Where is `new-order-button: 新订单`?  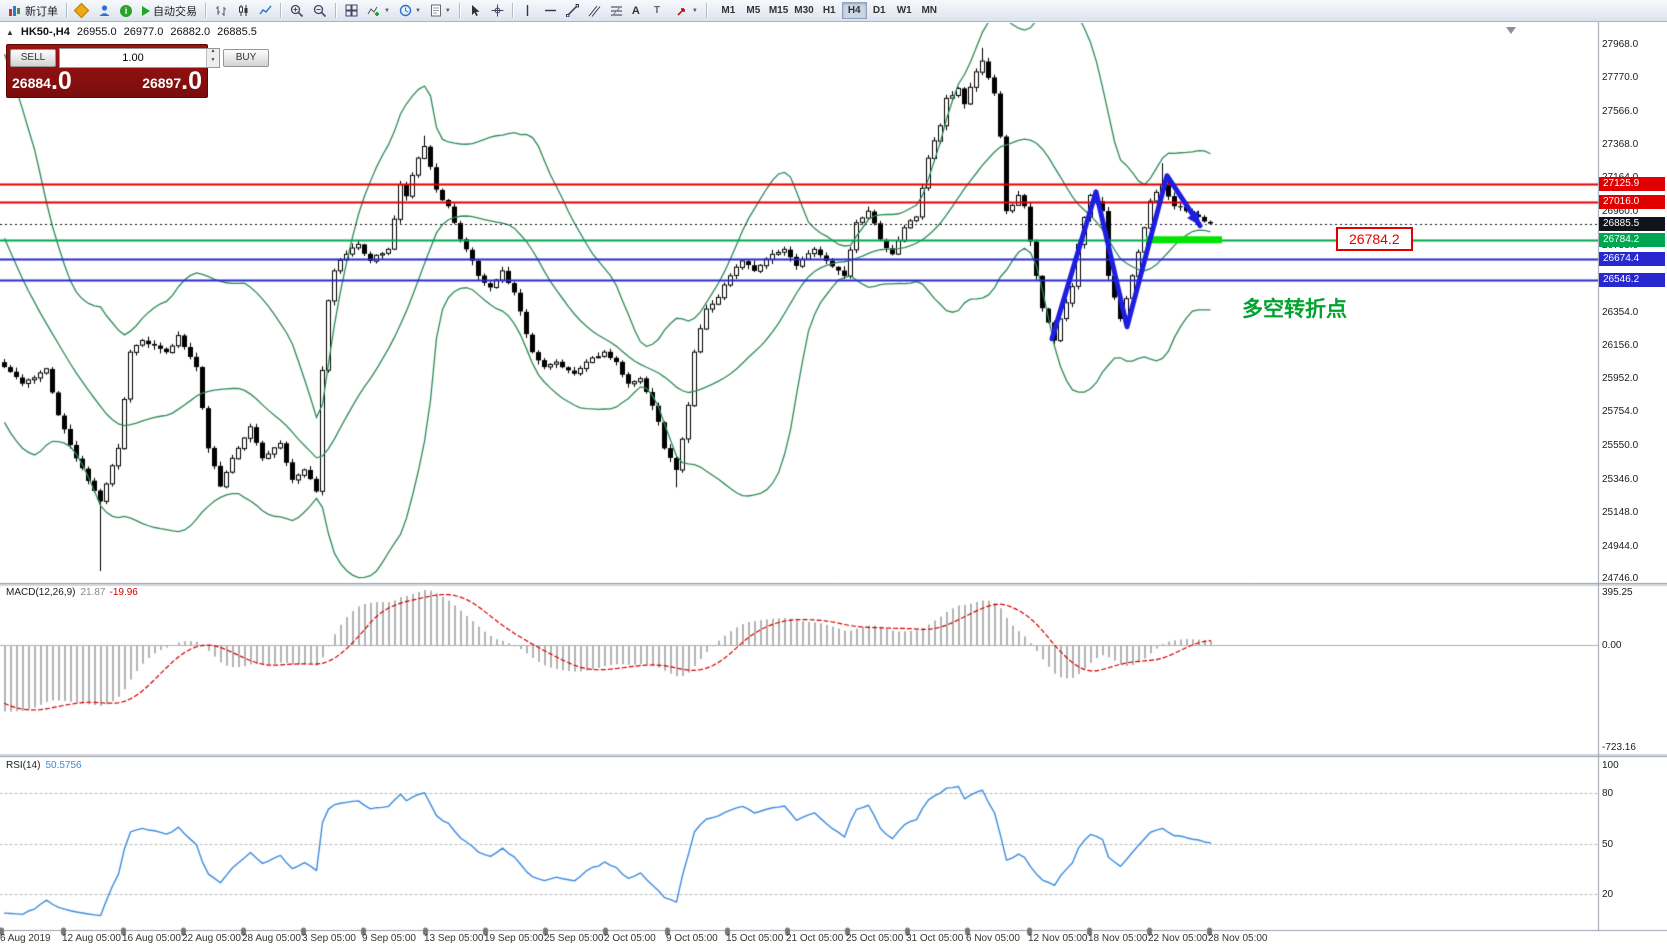
new-order-button: 新订单 is located at coordinates (33, 10).